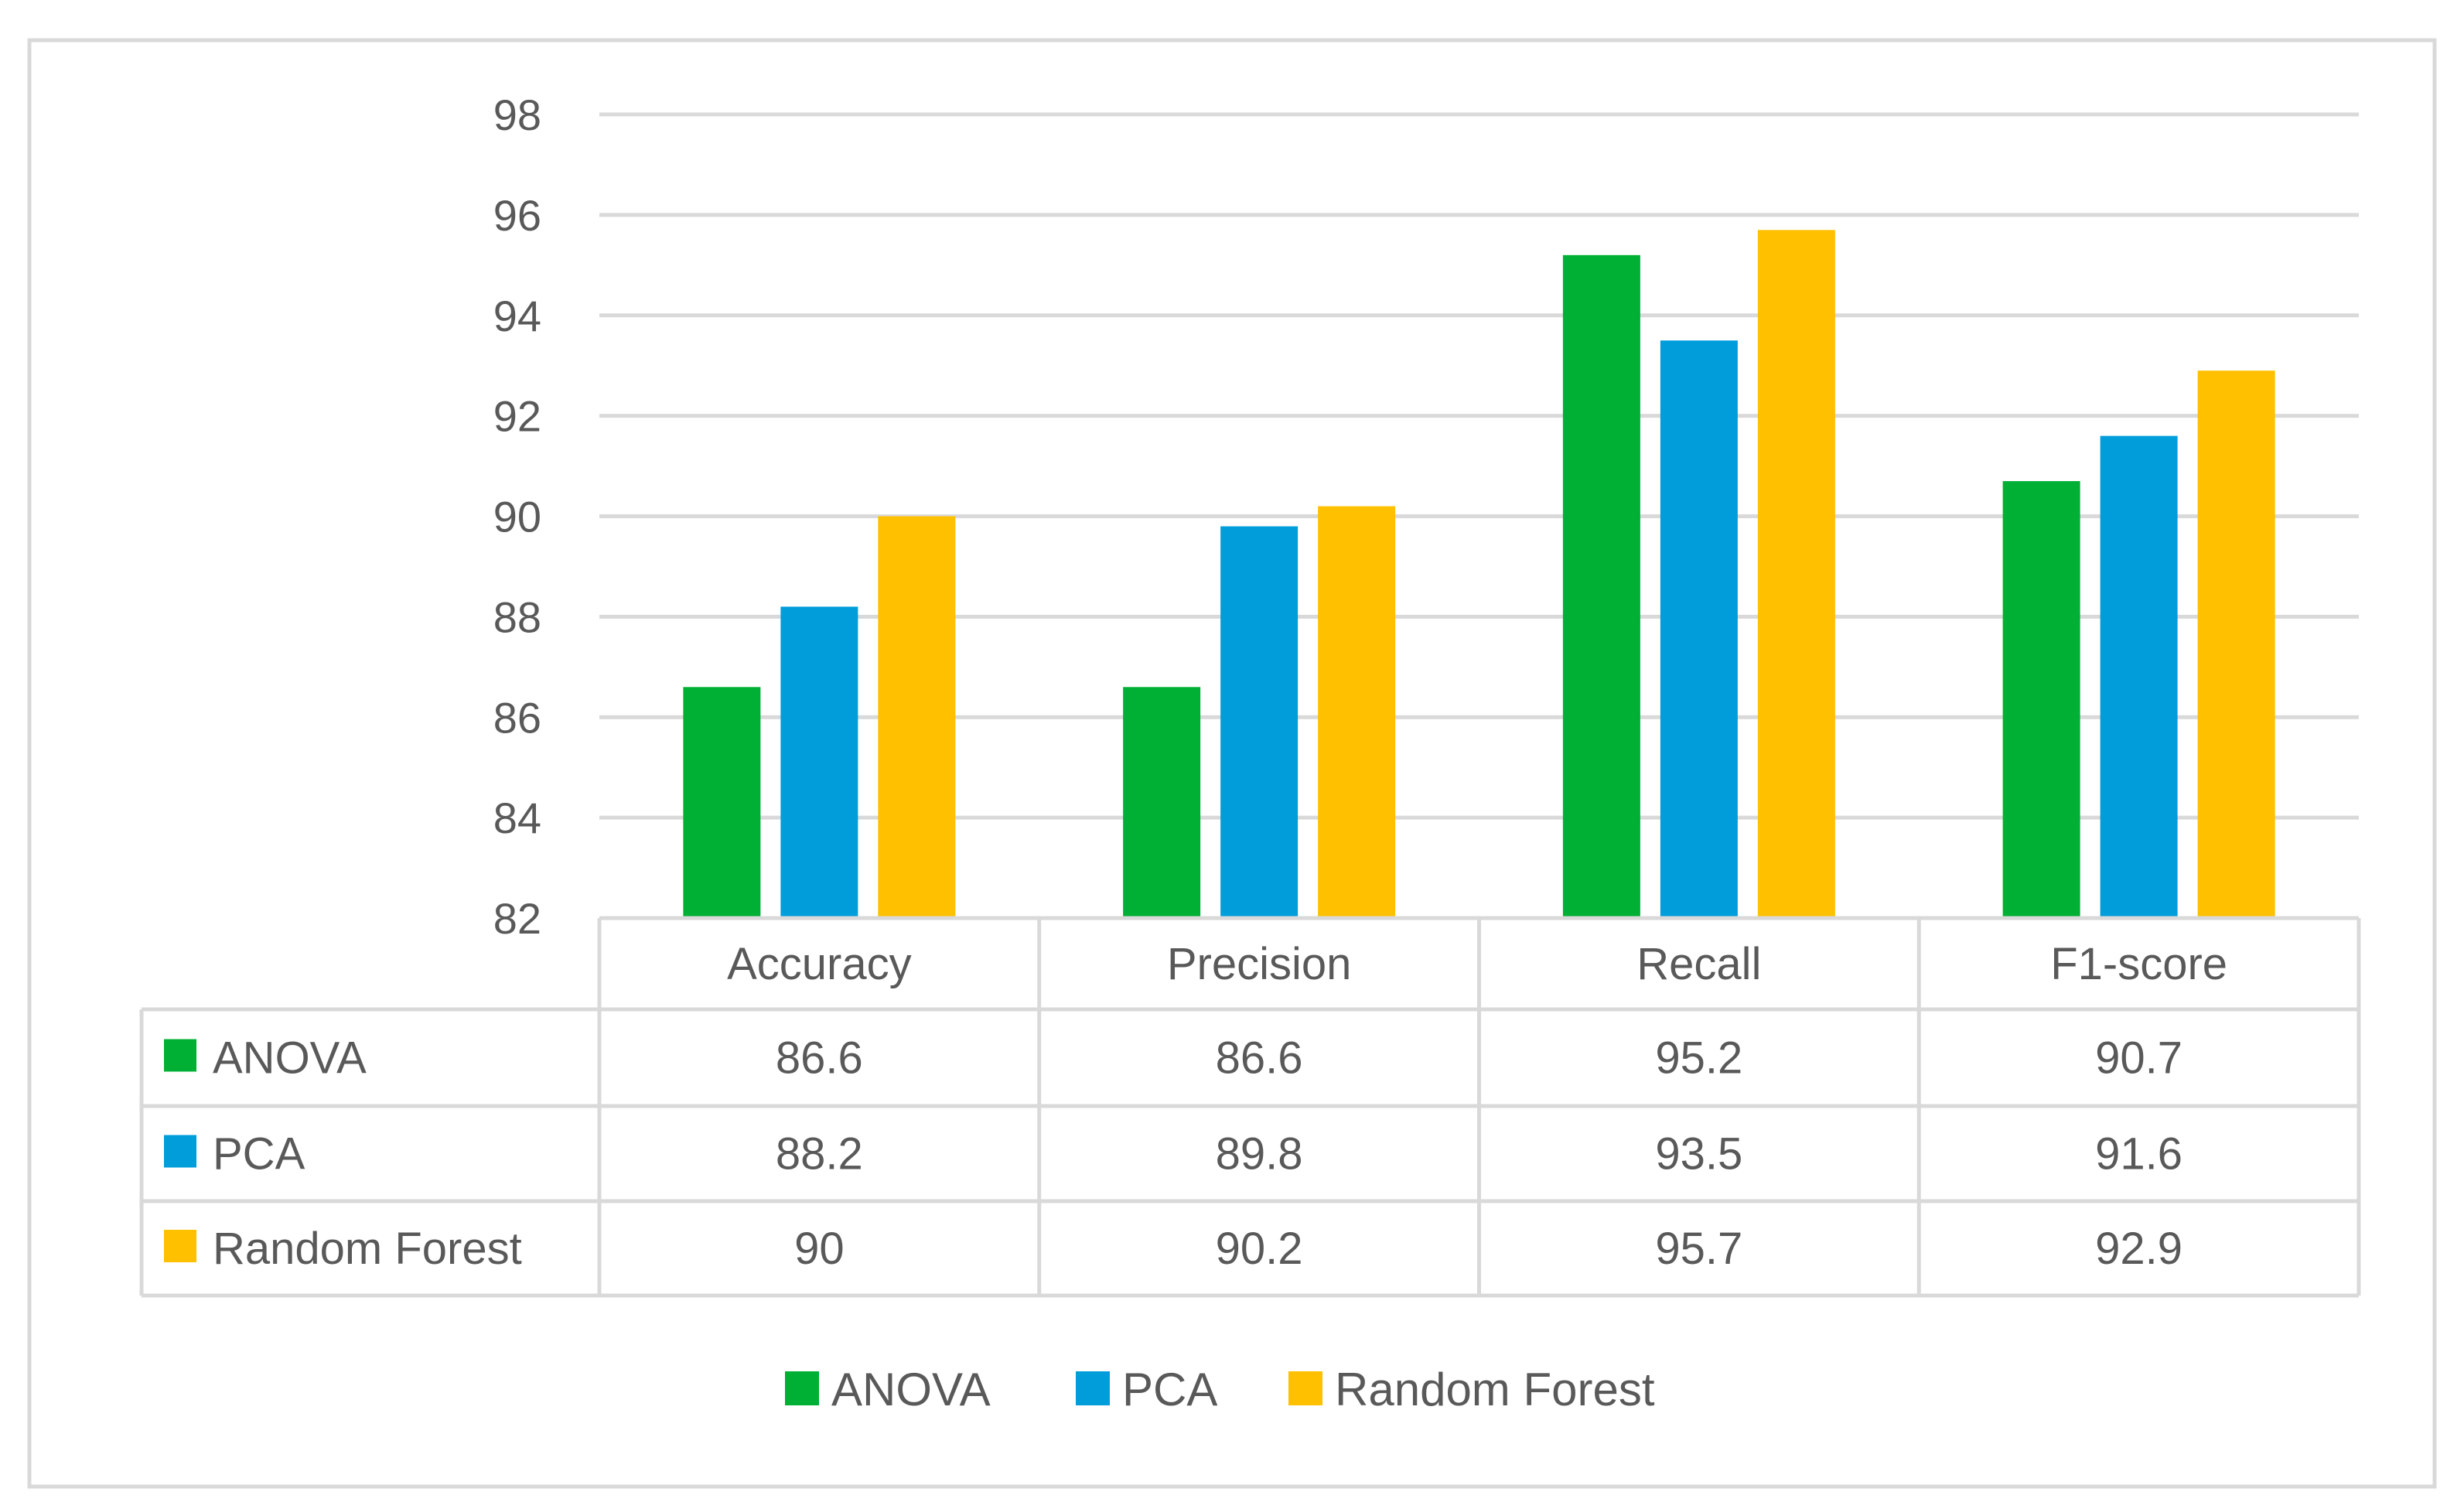 This screenshot has height=1509, width=2464. I want to click on bar-random-forest-precision, so click(1357, 712).